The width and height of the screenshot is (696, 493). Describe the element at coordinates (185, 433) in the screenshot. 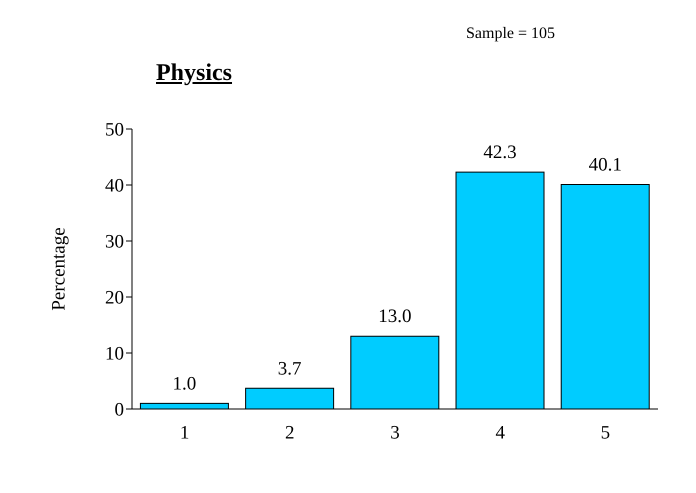

I see `x-tick-label: 1` at that location.